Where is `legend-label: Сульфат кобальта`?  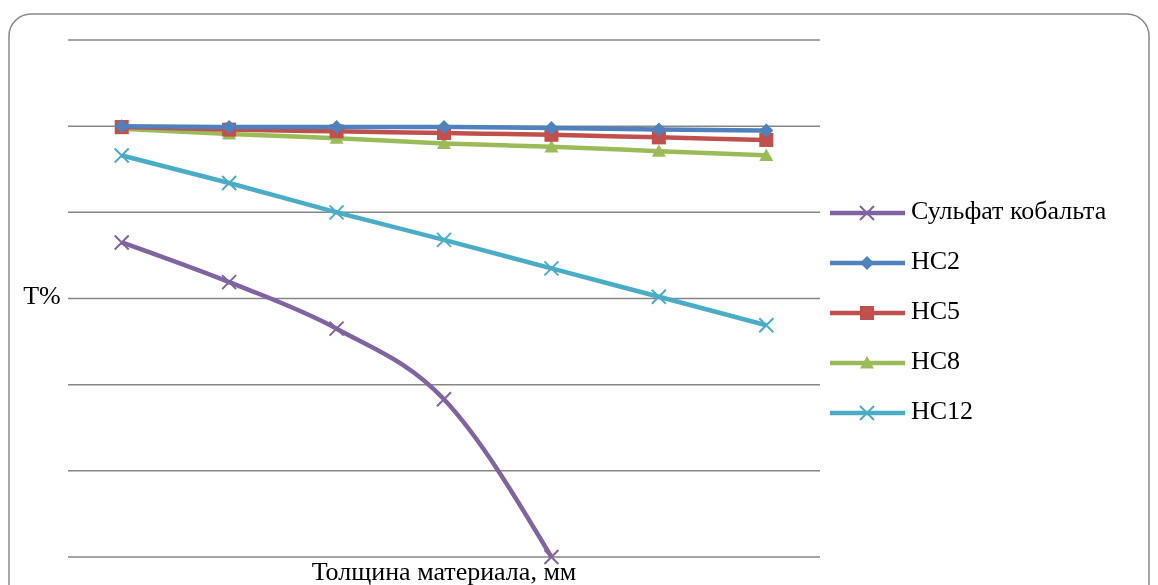 legend-label: Сульфат кобальта is located at coordinates (1009, 210).